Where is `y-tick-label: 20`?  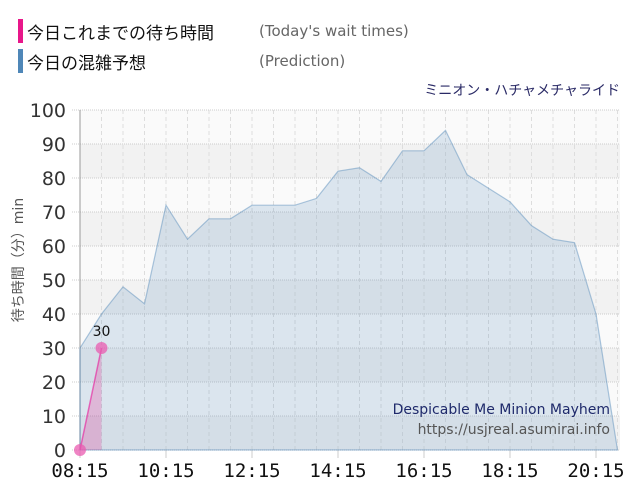
y-tick-label: 20 is located at coordinates (54, 383).